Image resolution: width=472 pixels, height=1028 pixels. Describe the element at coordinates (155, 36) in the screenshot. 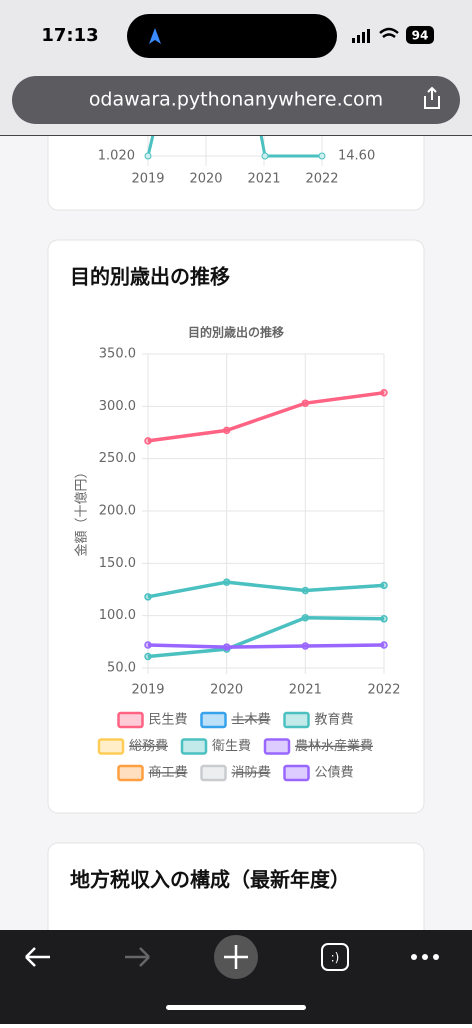

I see `location-icon` at that location.